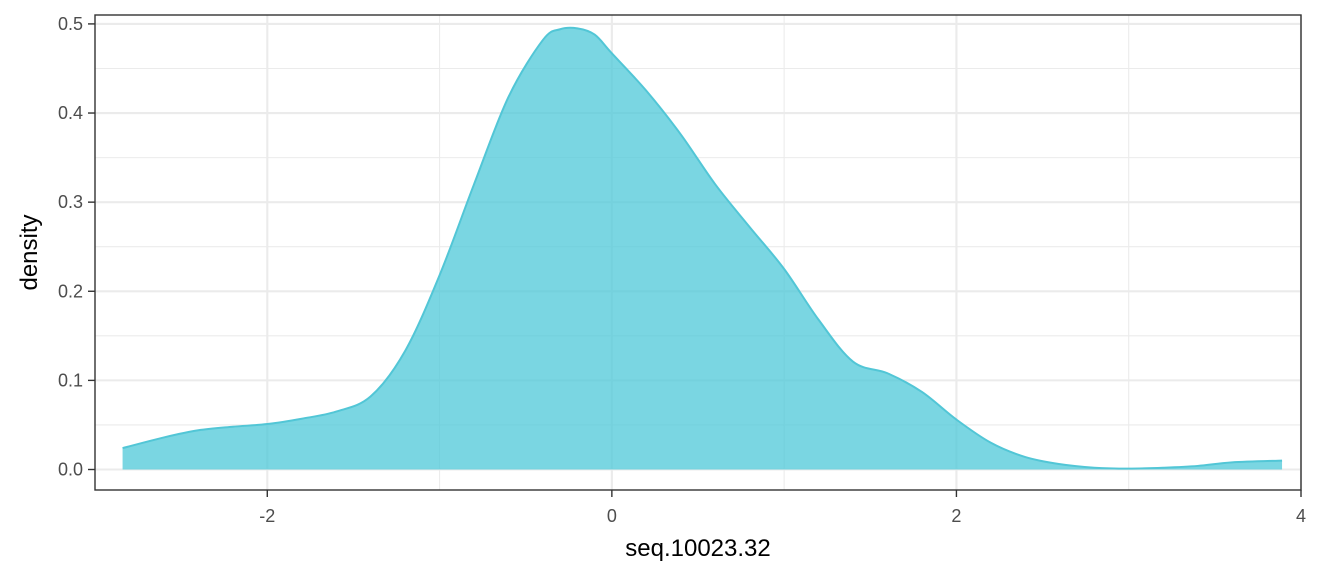  I want to click on y-tick-label: 0.2, so click(70, 291).